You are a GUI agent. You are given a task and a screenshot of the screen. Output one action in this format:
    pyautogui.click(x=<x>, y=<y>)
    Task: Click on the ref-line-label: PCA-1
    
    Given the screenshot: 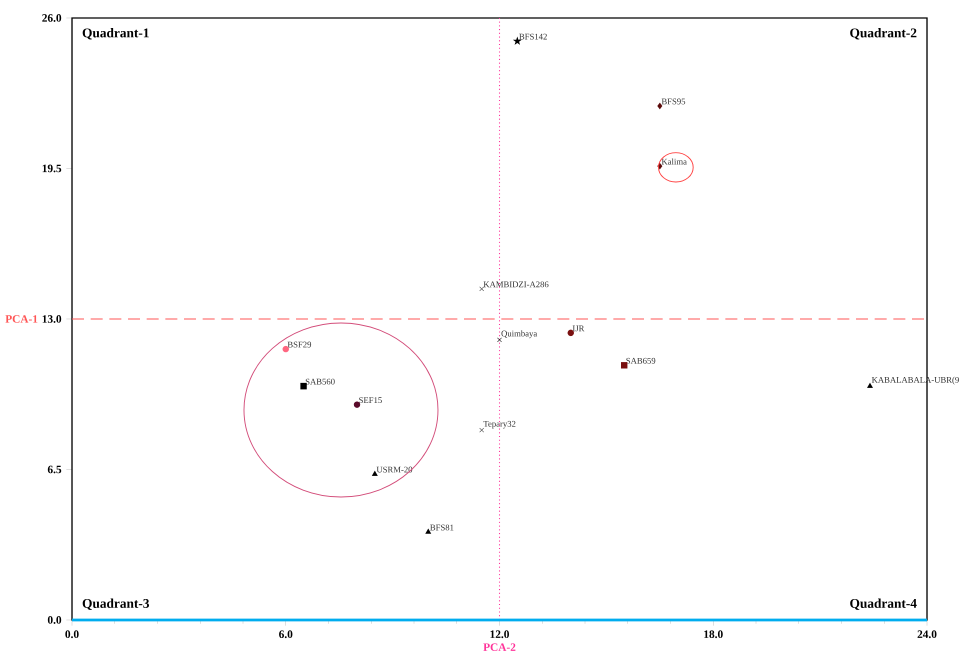 What is the action you would take?
    pyautogui.click(x=21, y=319)
    